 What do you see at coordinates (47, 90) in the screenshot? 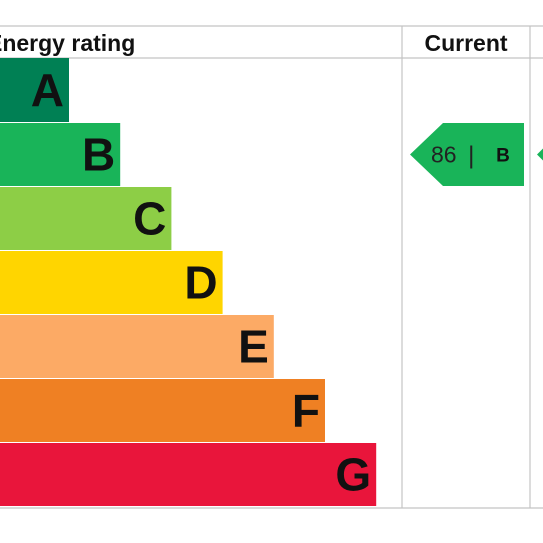
I see `band-a-label: A` at bounding box center [47, 90].